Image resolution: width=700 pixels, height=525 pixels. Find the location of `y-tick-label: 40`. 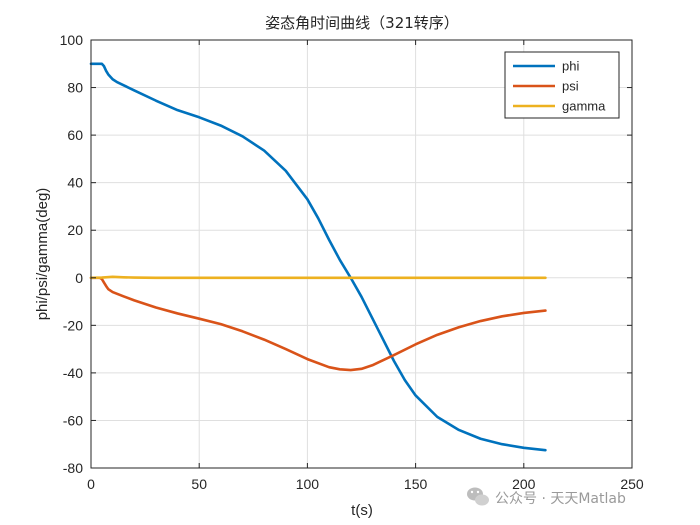

y-tick-label: 40 is located at coordinates (75, 183).